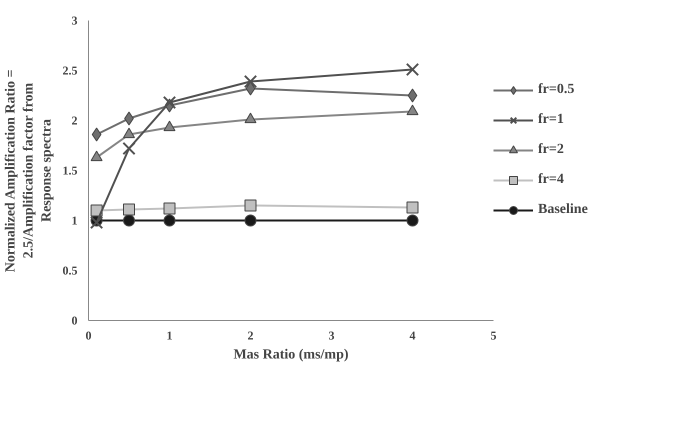 The width and height of the screenshot is (696, 422). Describe the element at coordinates (331, 335) in the screenshot. I see `x-tick-label: 3` at that location.